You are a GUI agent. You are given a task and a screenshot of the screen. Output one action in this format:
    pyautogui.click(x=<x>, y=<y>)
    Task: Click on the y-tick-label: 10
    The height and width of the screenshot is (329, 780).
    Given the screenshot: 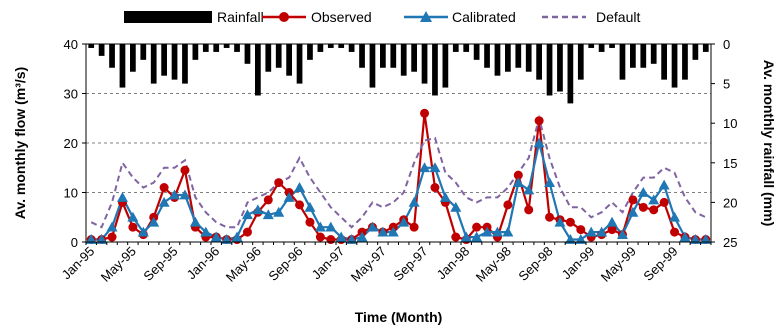 What is the action you would take?
    pyautogui.click(x=71, y=193)
    